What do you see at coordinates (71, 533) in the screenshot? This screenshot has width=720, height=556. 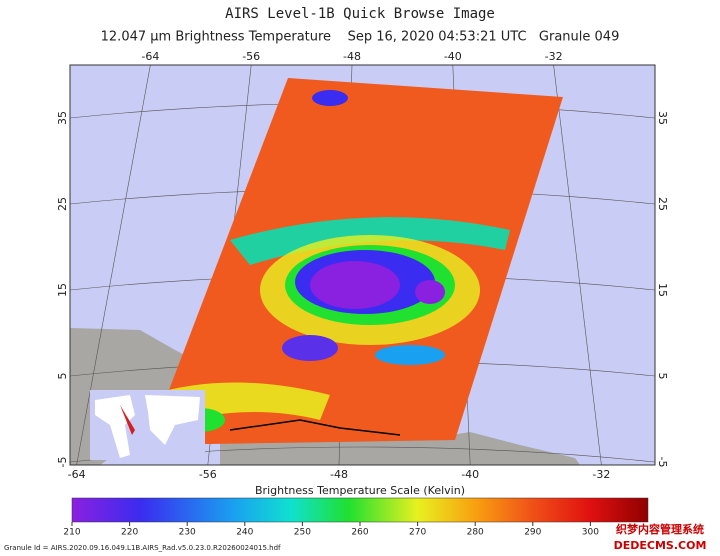 I see `colorbar-tick-label: 210` at bounding box center [71, 533].